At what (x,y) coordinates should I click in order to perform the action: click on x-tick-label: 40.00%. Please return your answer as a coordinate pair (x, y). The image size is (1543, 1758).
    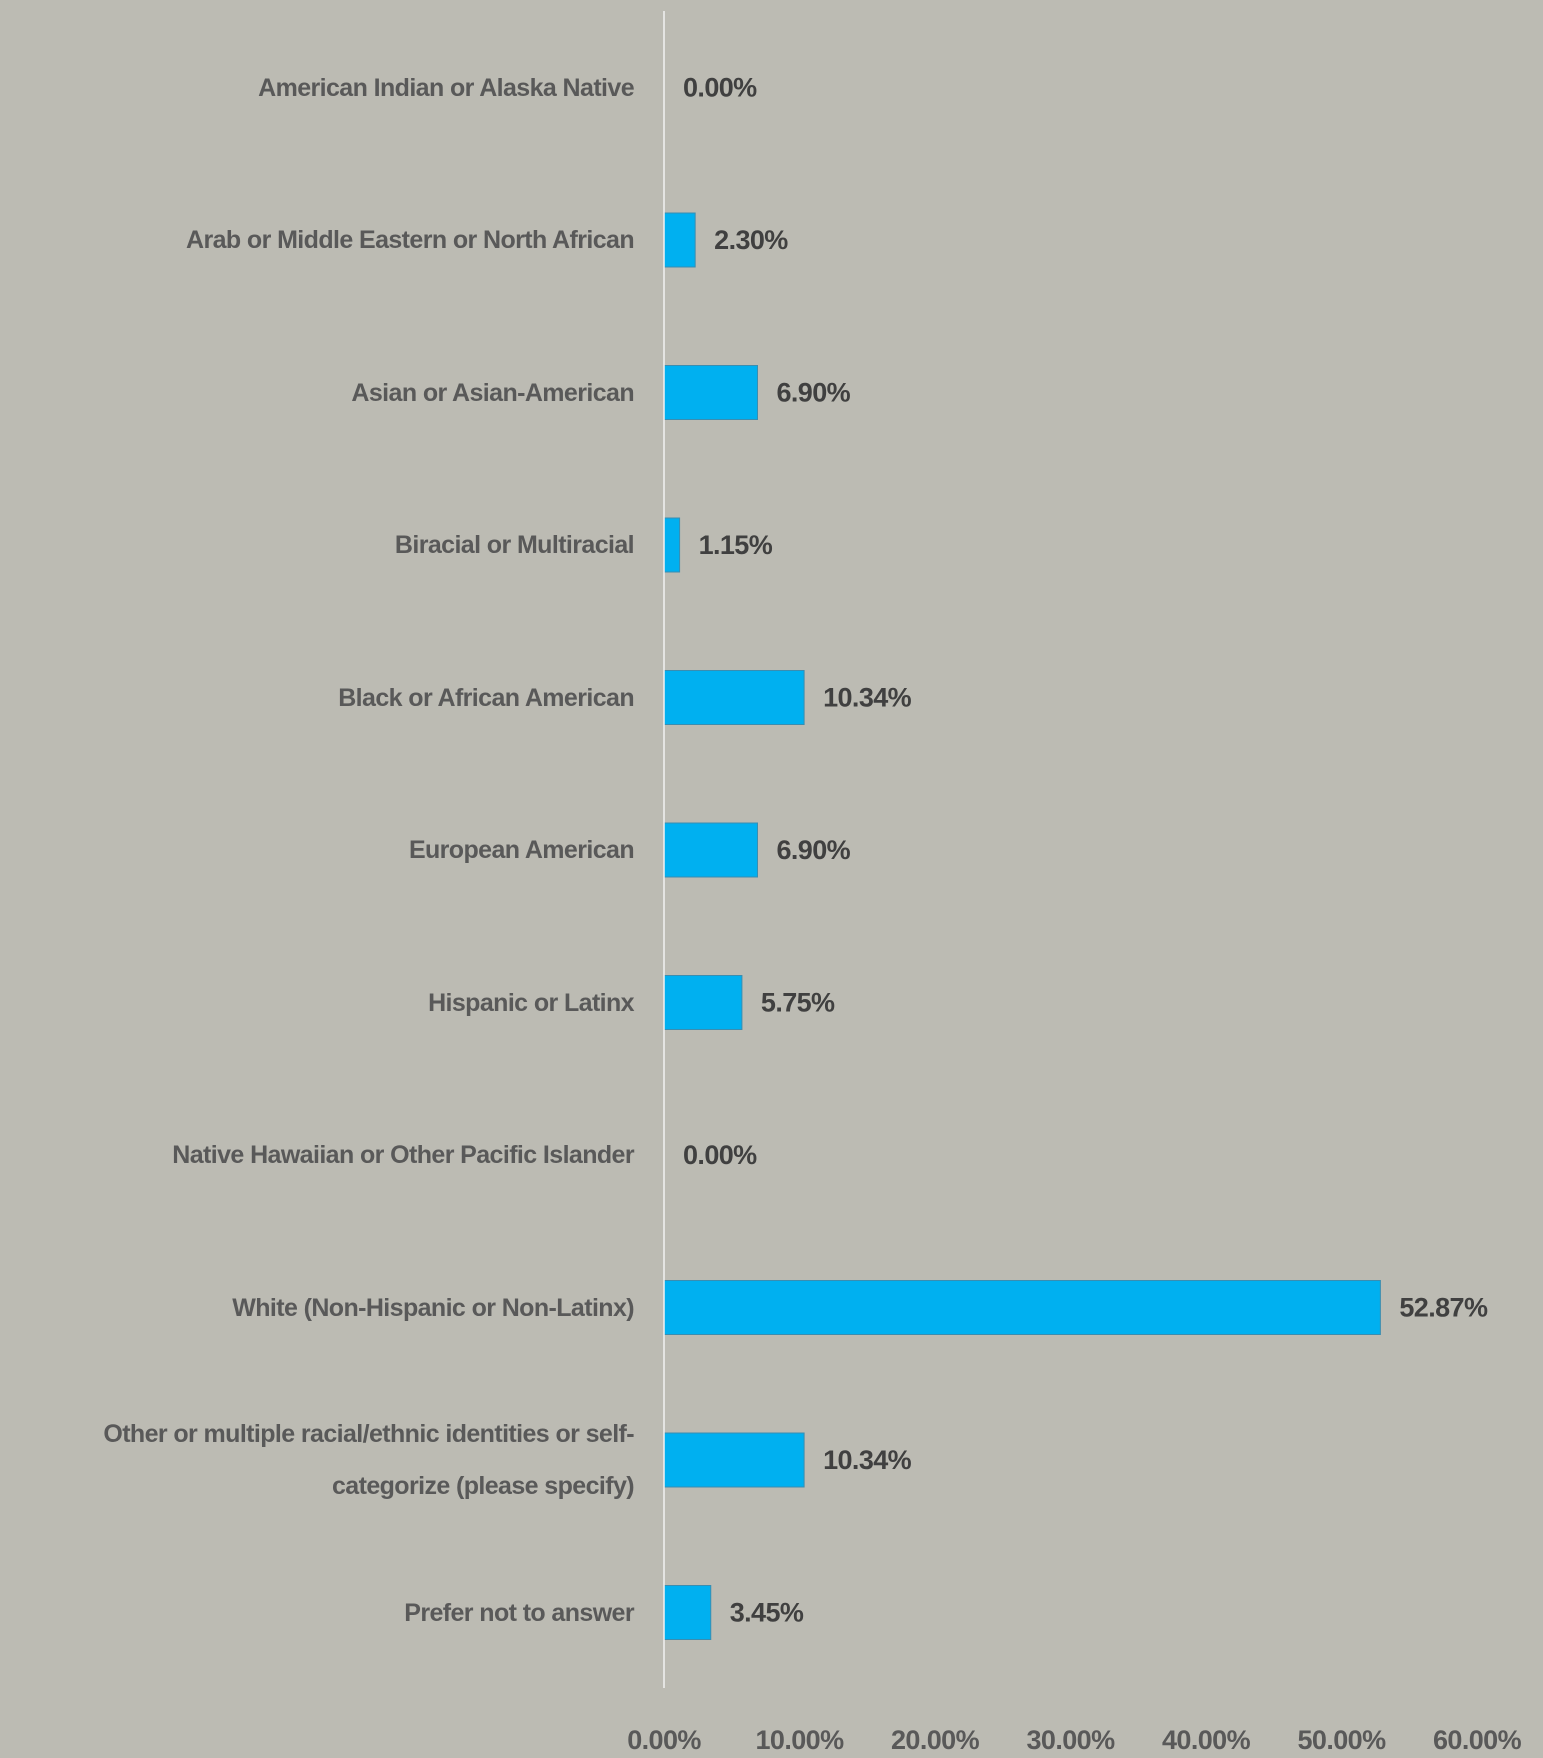
    Looking at the image, I should click on (1206, 1740).